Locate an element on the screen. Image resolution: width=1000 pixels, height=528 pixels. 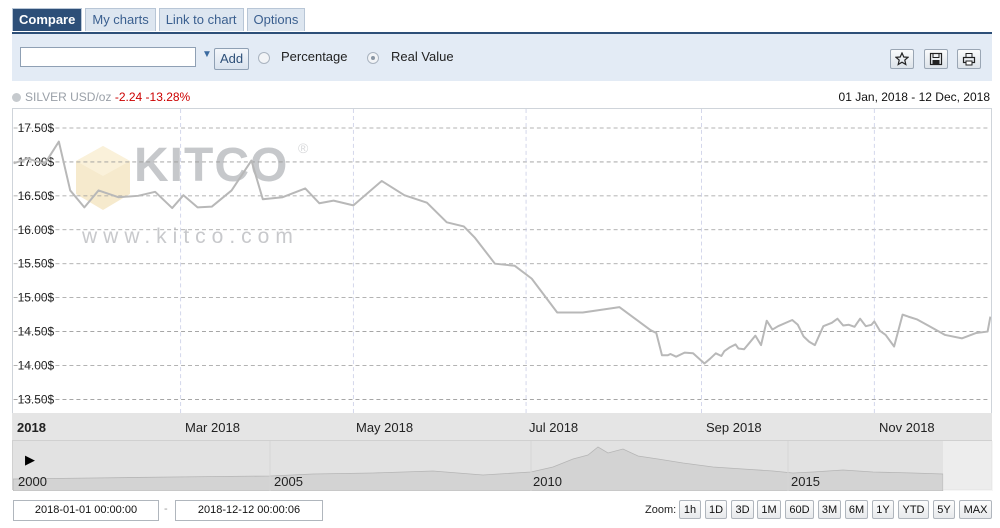
y-tick-label: 14.50$ is located at coordinates (36, 332).